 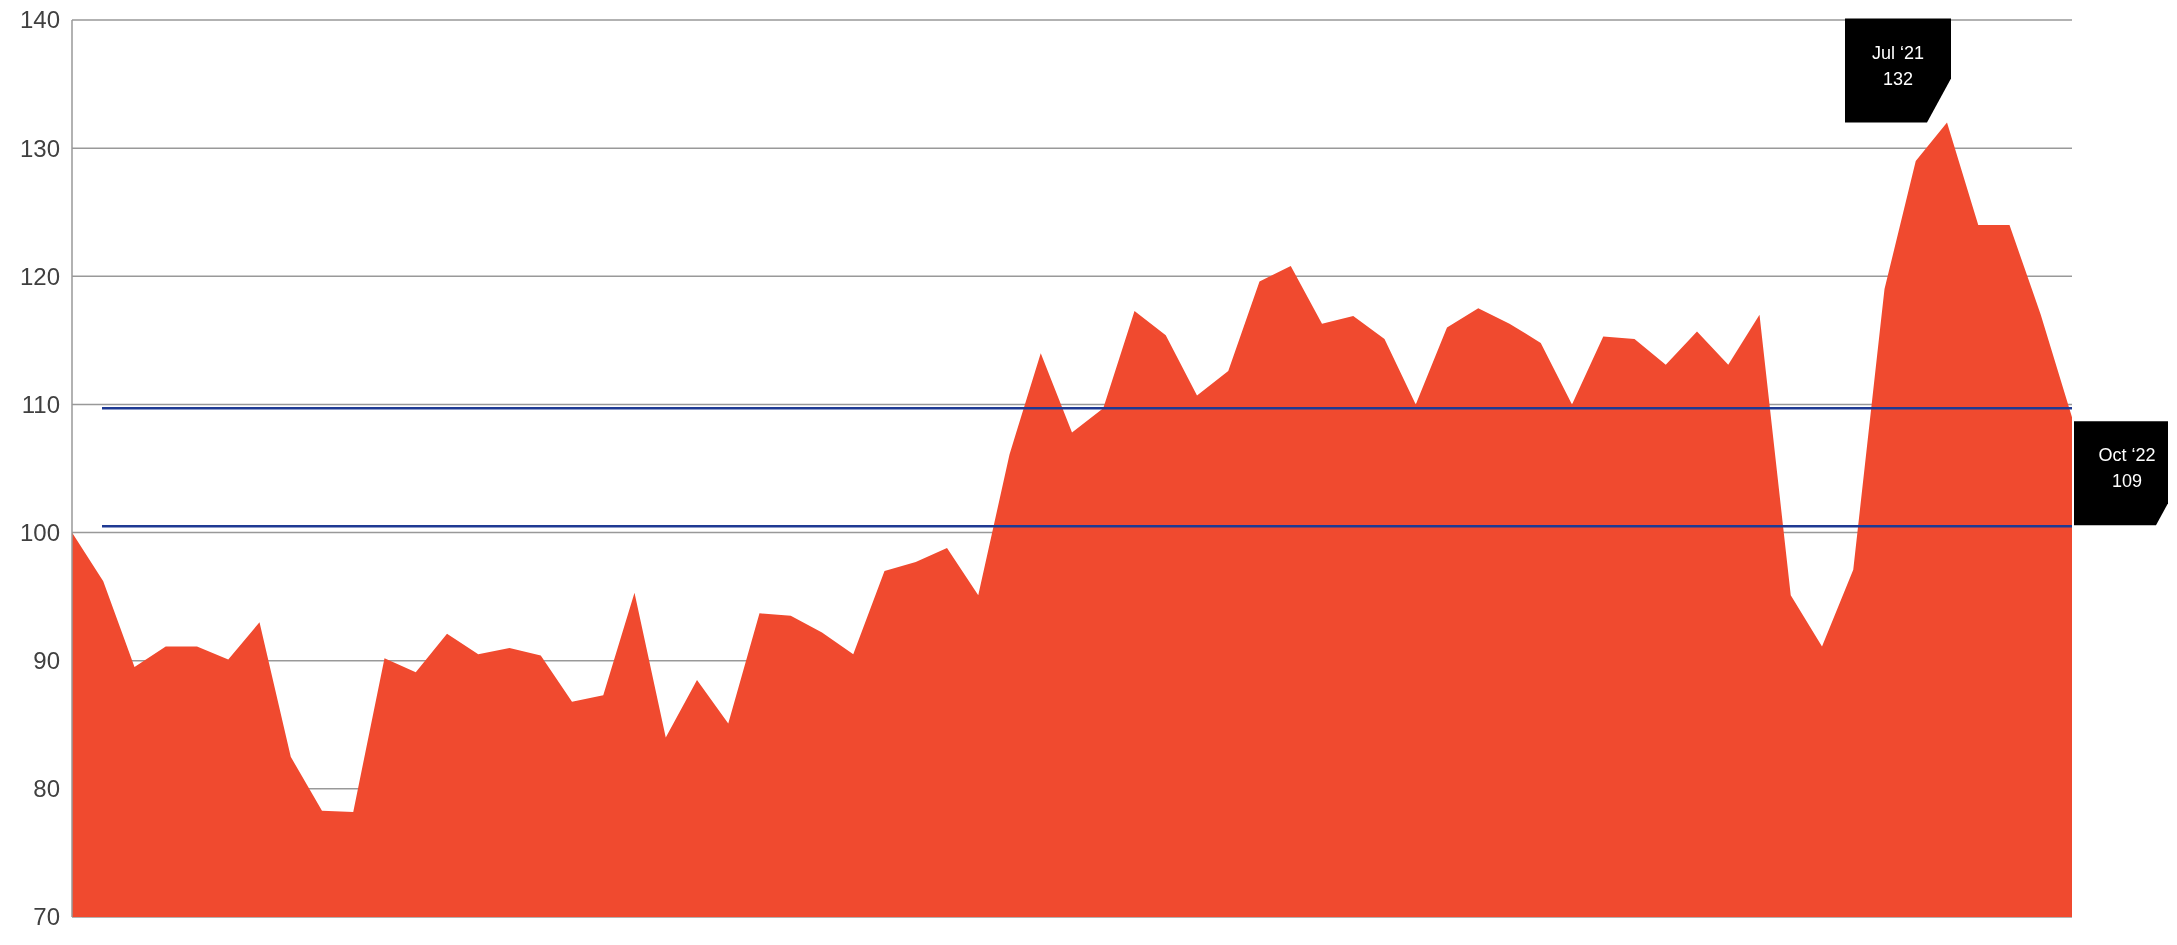 I want to click on y-tick-label: 140, so click(x=39, y=20).